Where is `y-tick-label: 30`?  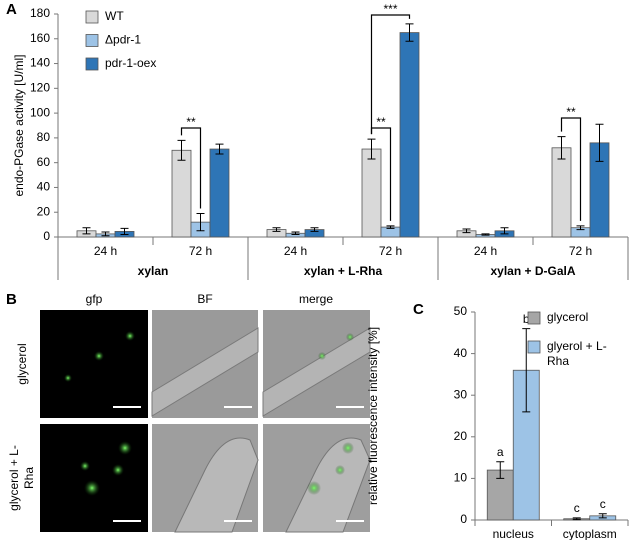
y-tick-label: 30 is located at coordinates (461, 394).